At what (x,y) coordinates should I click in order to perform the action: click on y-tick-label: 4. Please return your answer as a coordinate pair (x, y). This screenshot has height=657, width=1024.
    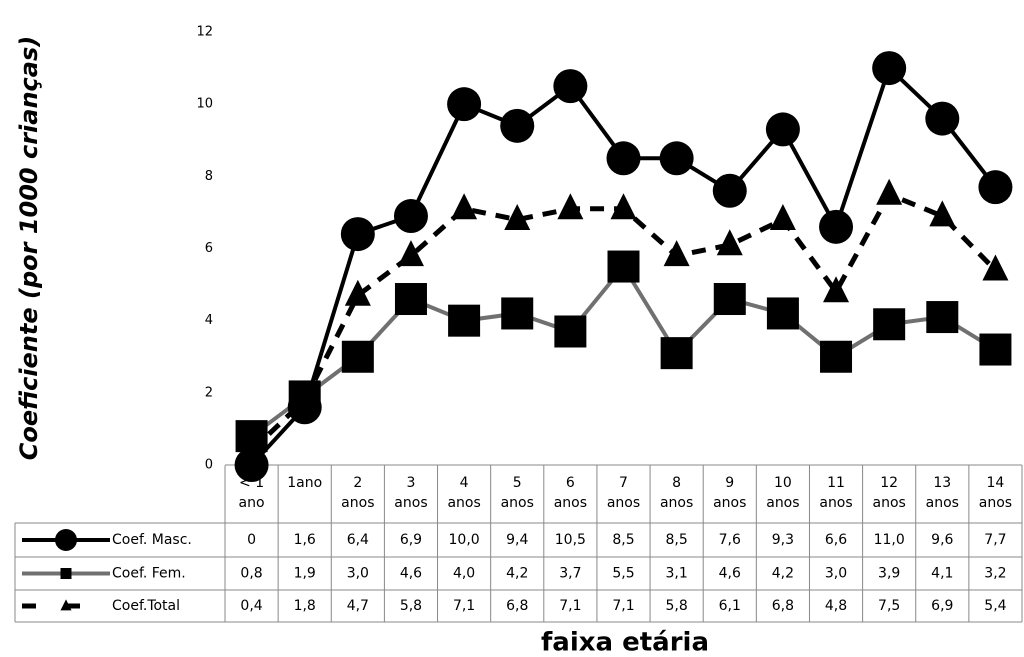
    Looking at the image, I should click on (209, 320).